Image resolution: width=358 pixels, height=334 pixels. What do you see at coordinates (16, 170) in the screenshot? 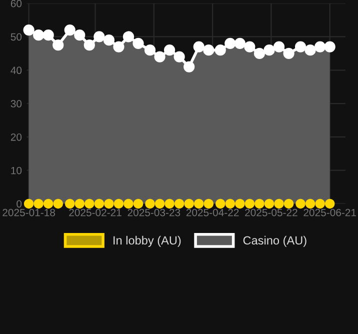
I see `y-tick-label: 10` at bounding box center [16, 170].